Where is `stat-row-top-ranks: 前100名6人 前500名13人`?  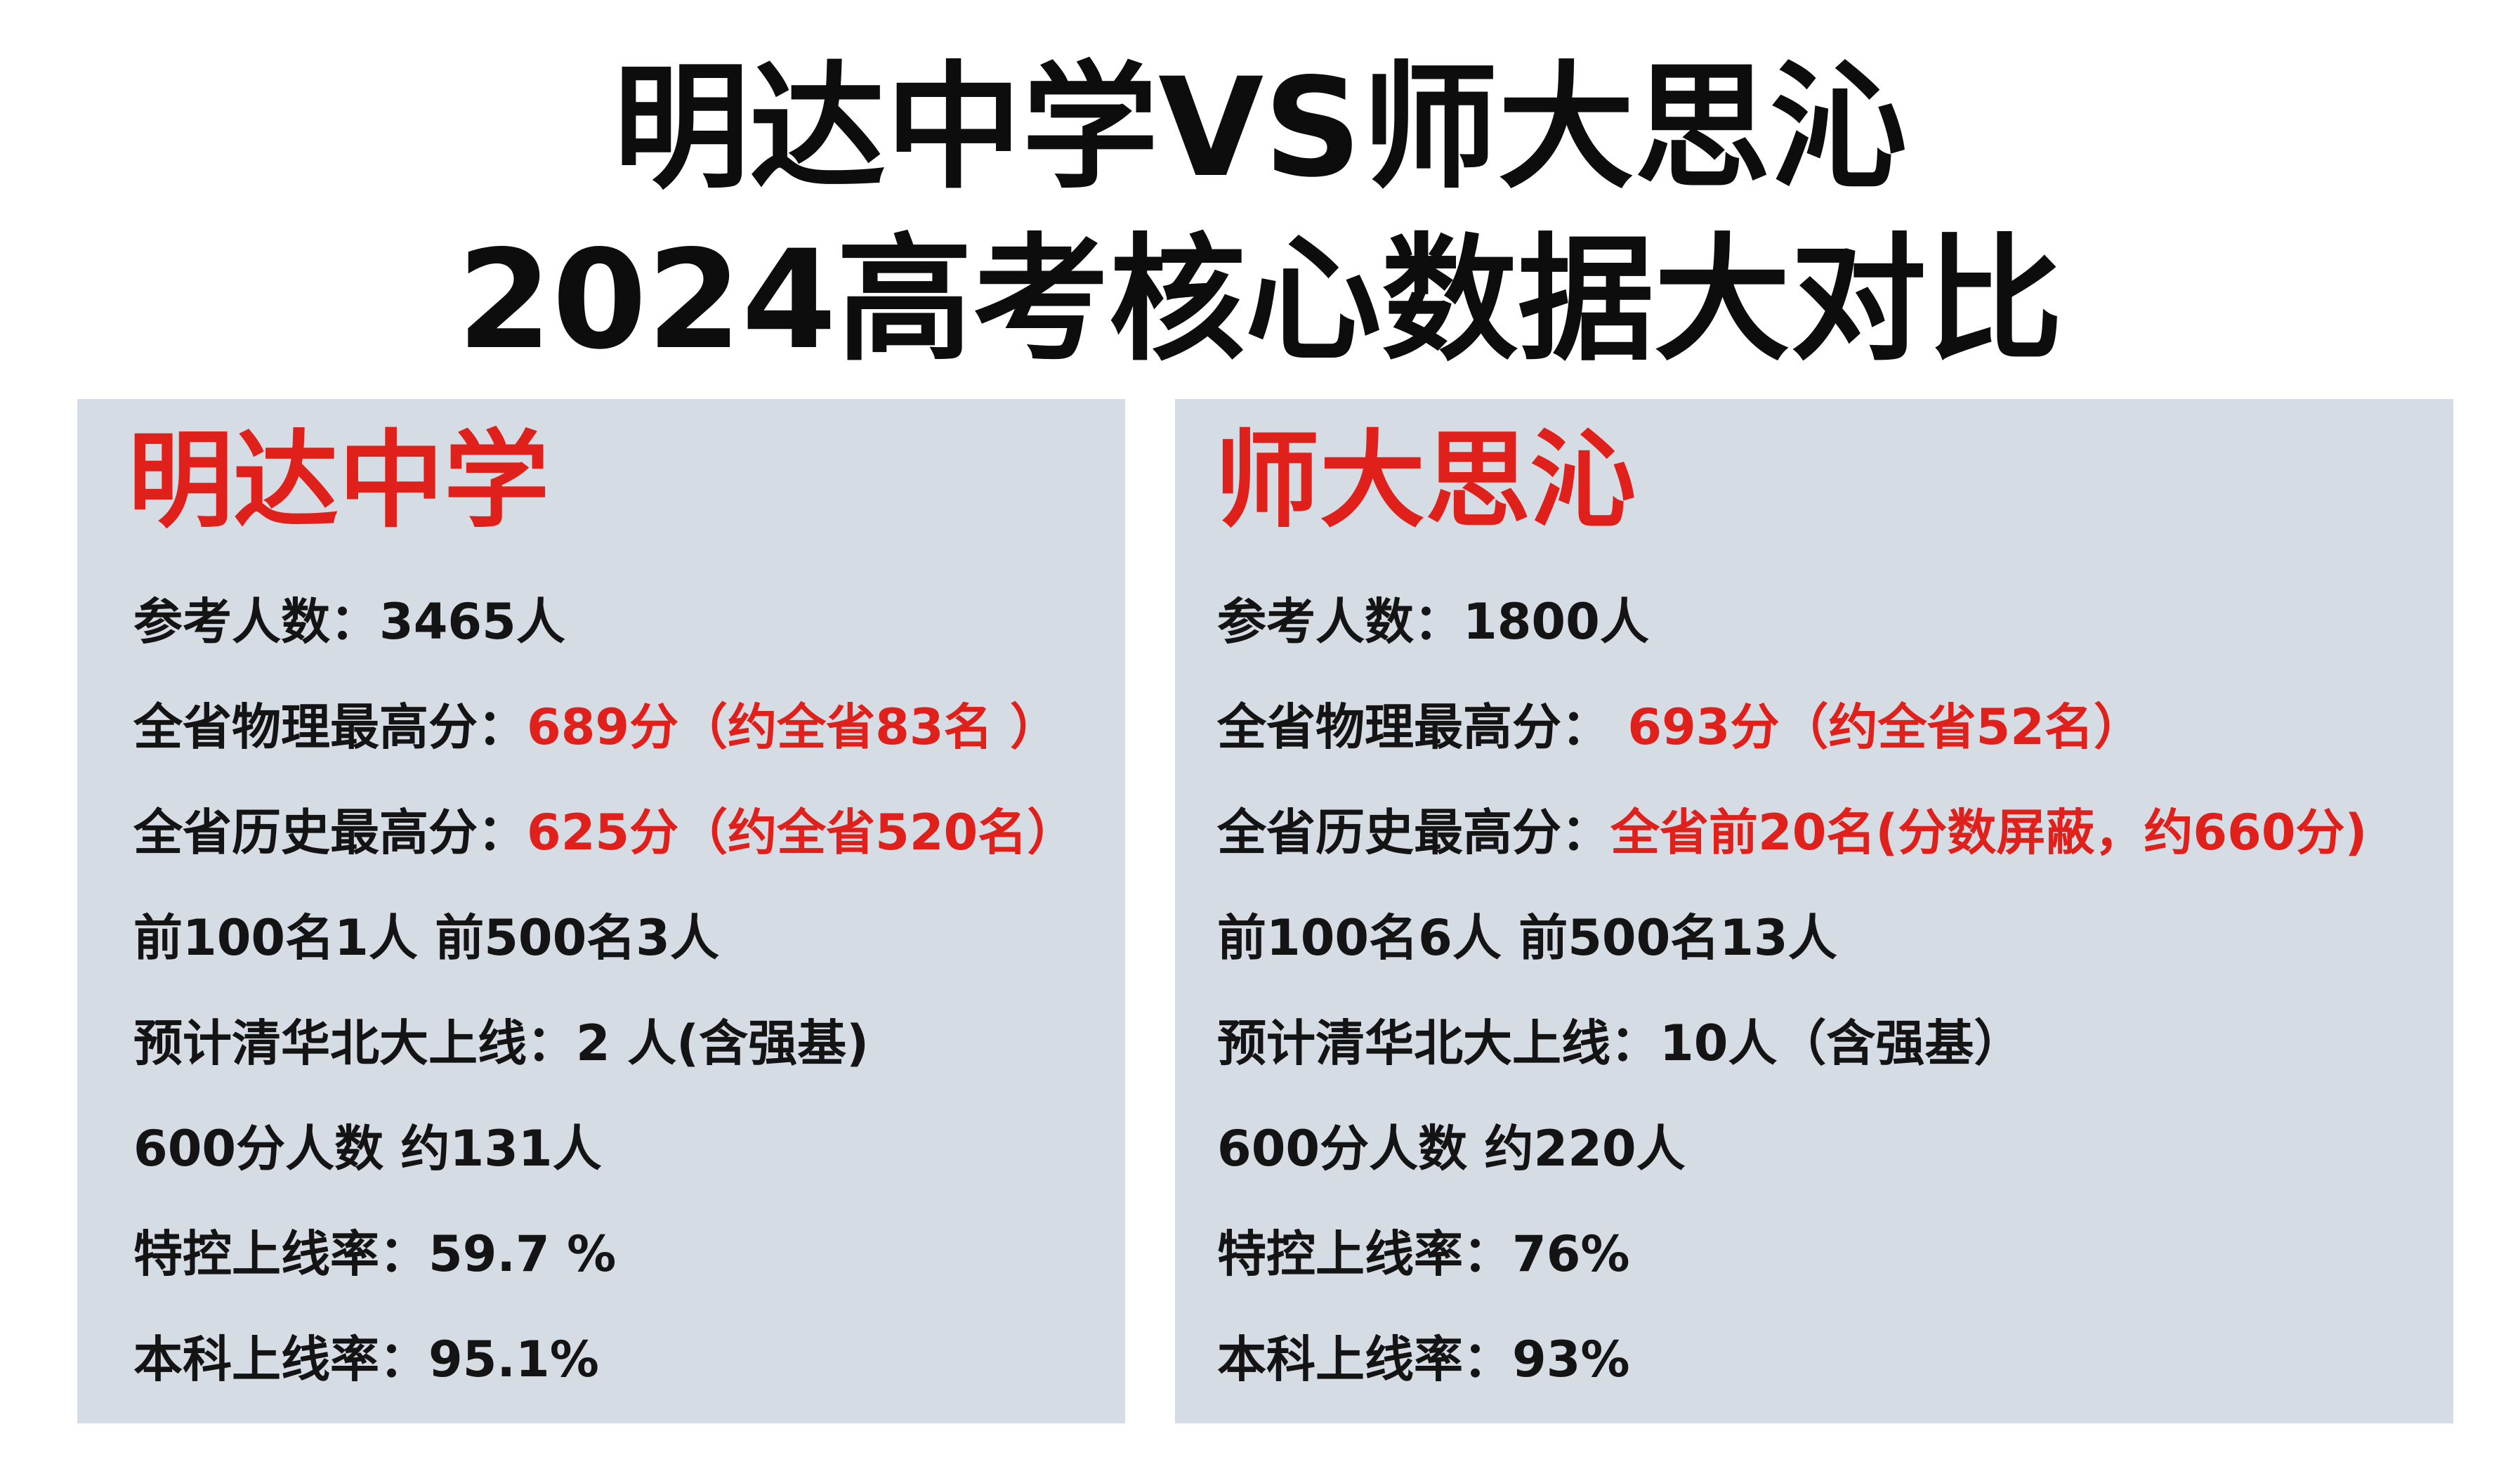 stat-row-top-ranks: 前100名6人 前500名13人 is located at coordinates (1527, 938).